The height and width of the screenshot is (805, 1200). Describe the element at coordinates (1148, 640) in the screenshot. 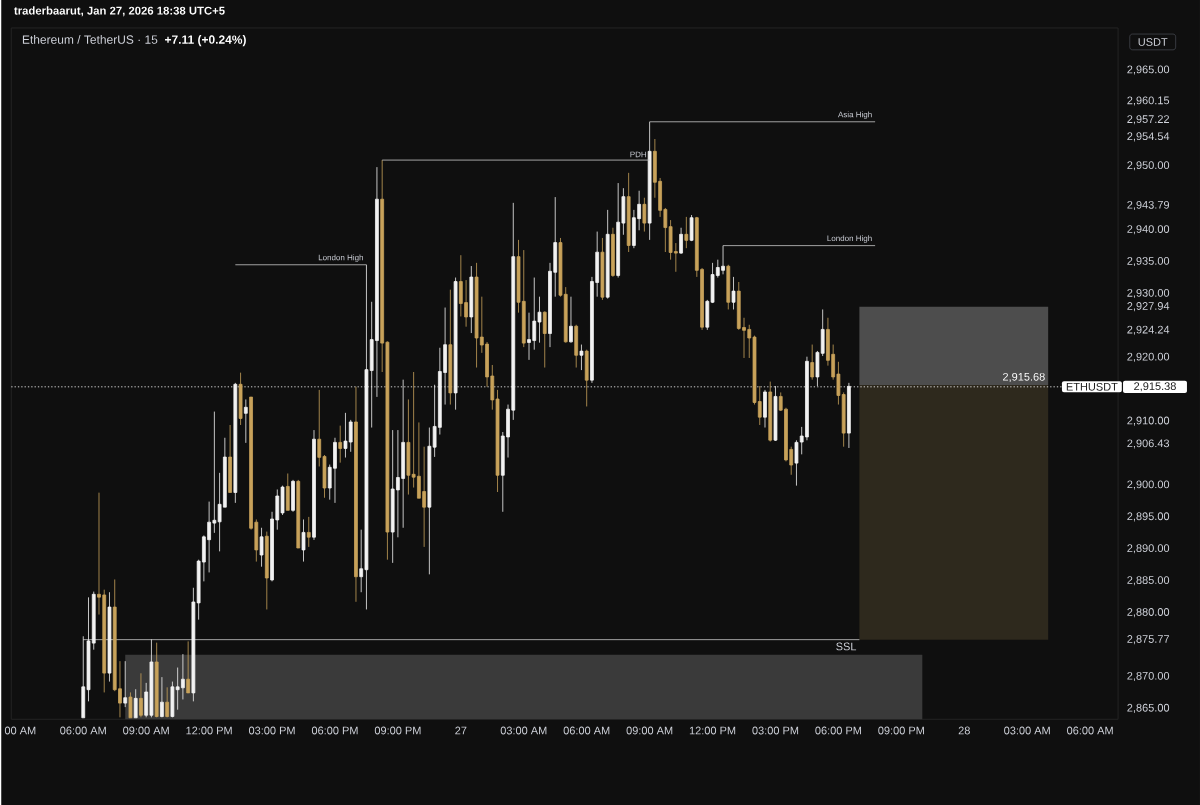

I see `y-tick-label: 2,875.77` at that location.